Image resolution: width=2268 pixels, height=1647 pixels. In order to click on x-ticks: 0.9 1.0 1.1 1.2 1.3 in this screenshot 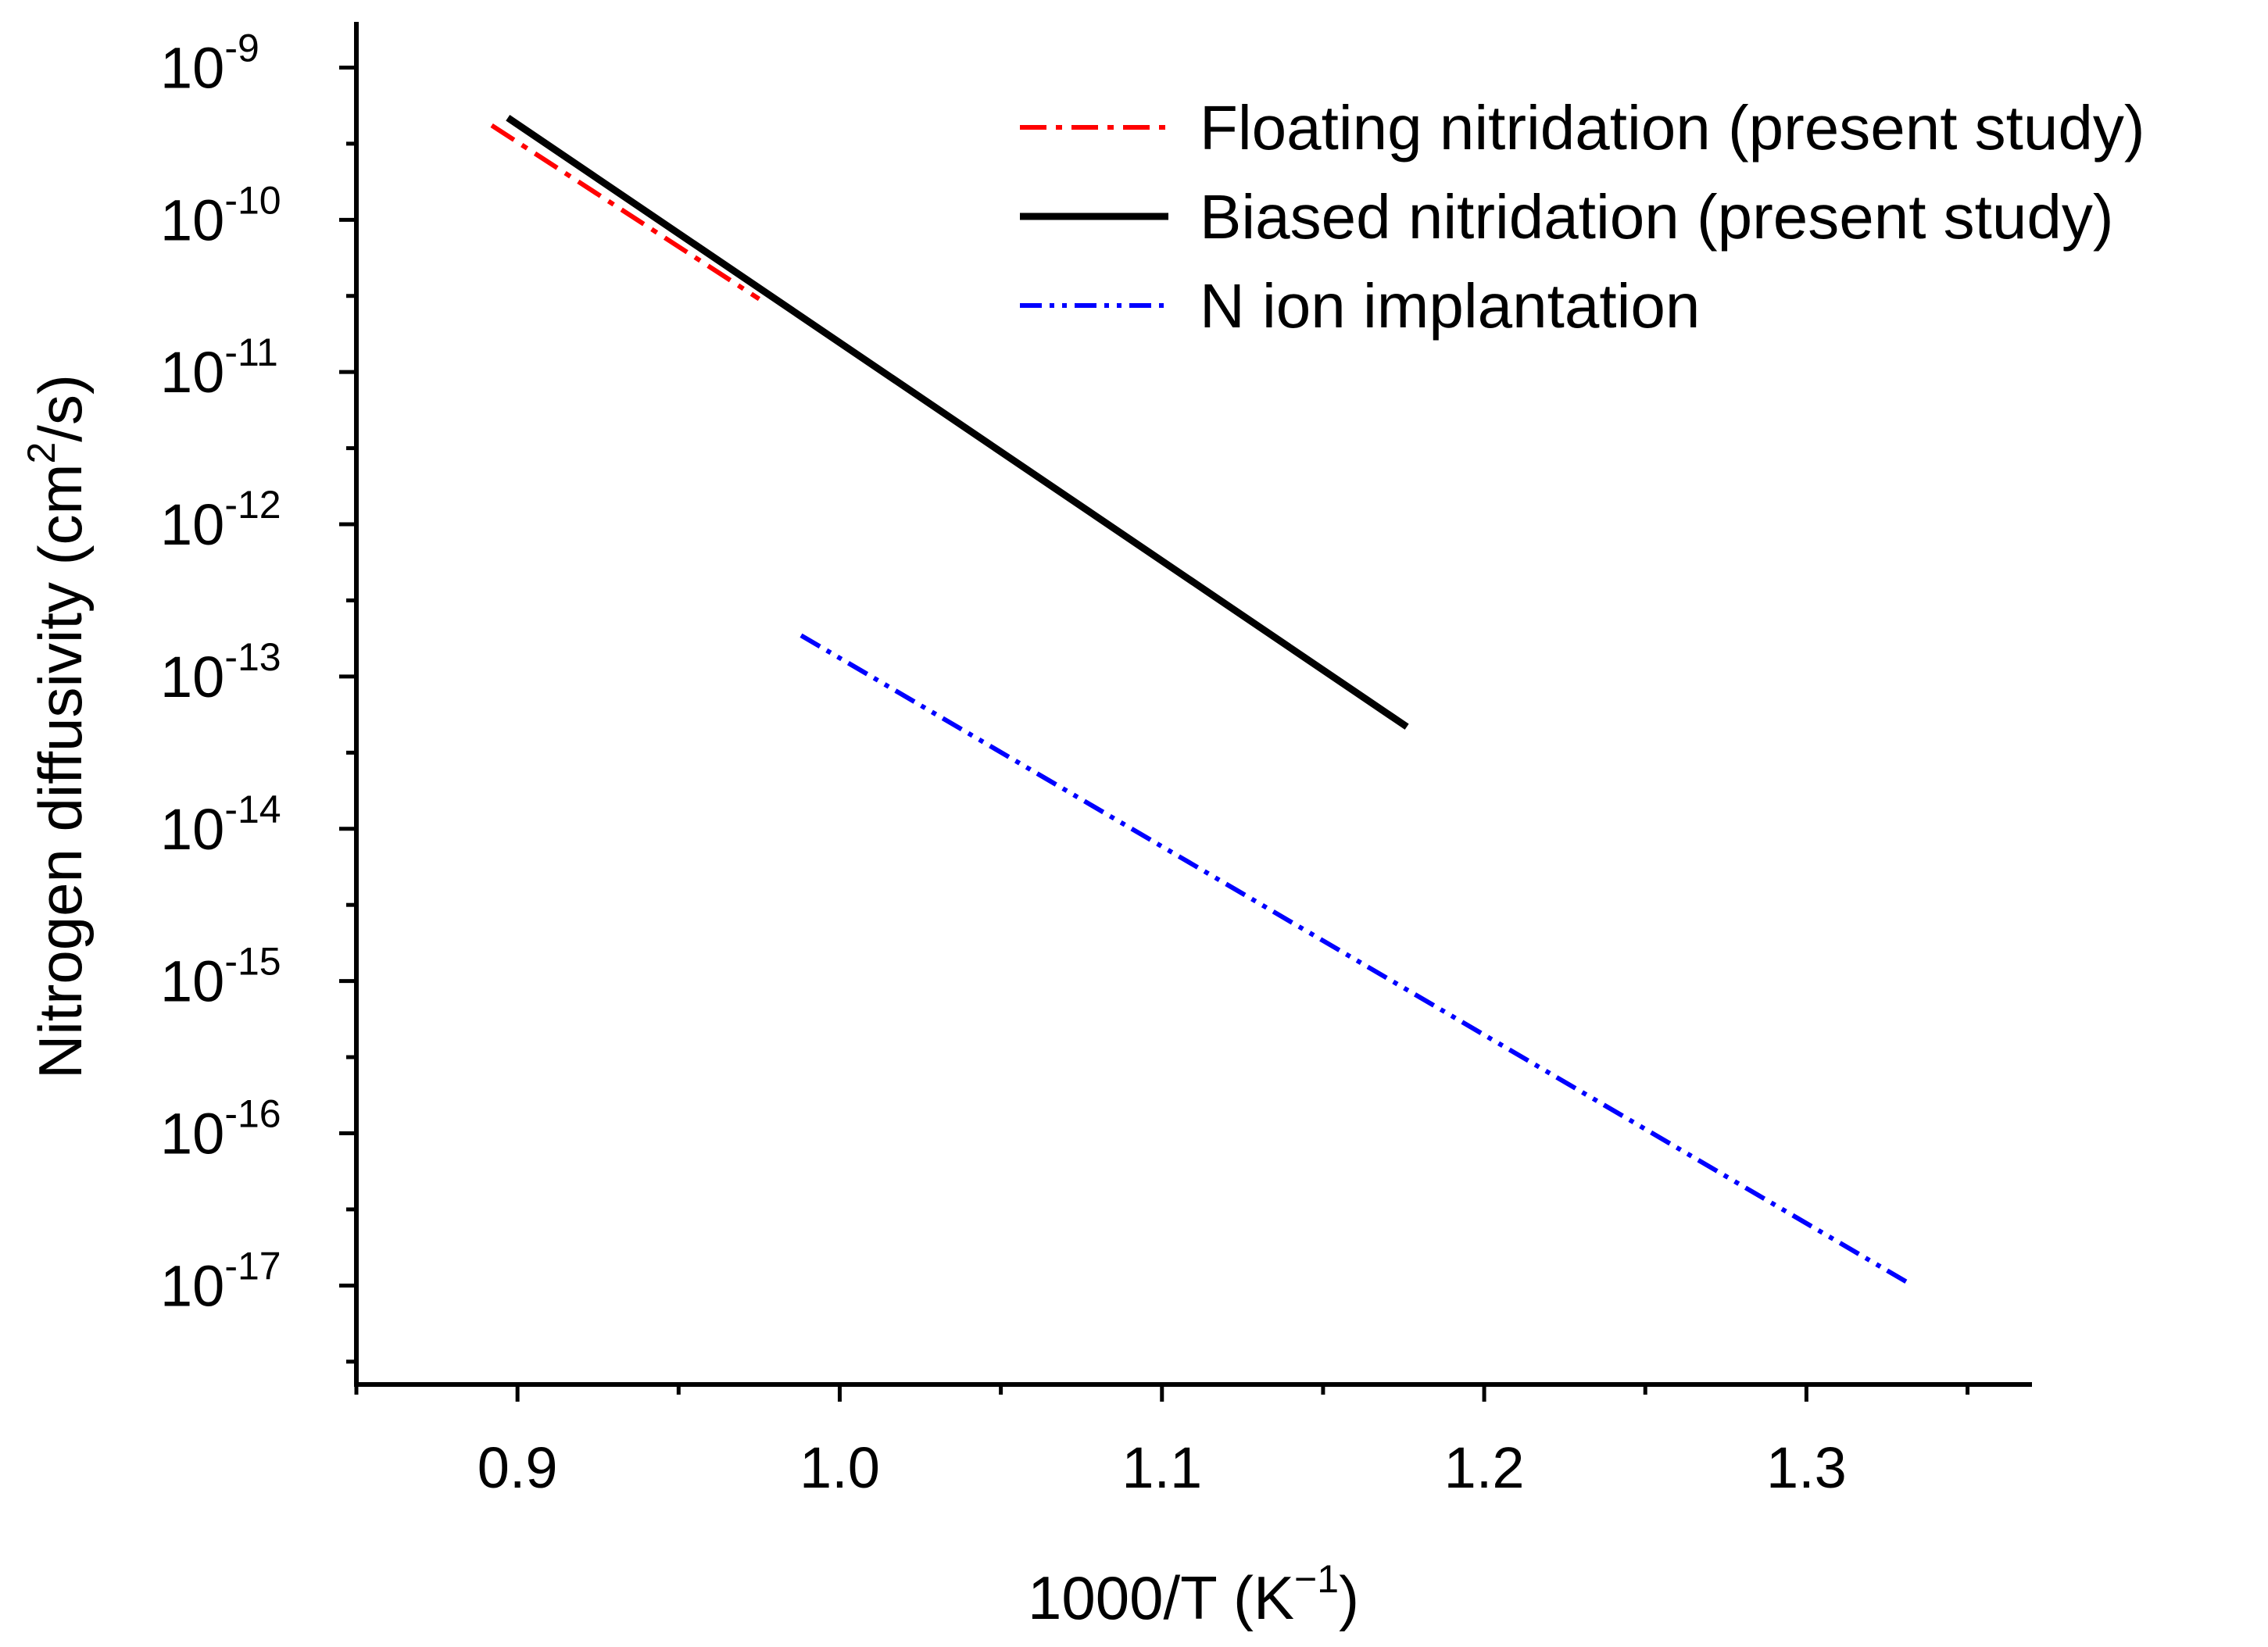, I will do `click(1162, 1442)`.